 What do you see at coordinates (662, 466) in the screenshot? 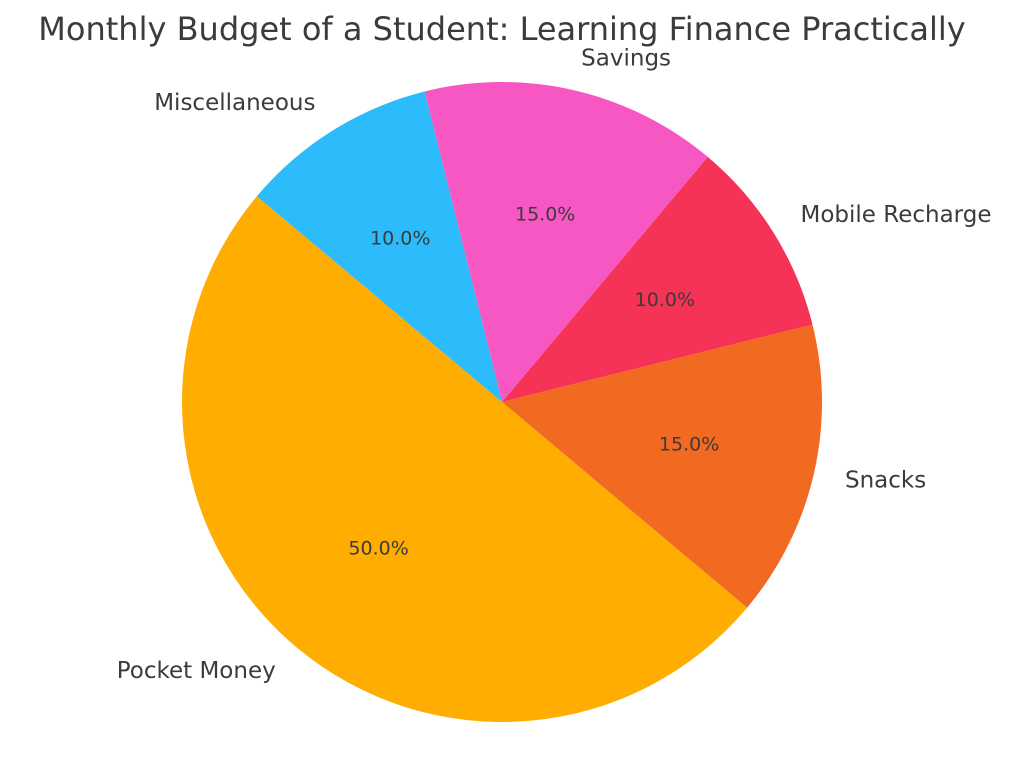
I see `slice-snacks` at bounding box center [662, 466].